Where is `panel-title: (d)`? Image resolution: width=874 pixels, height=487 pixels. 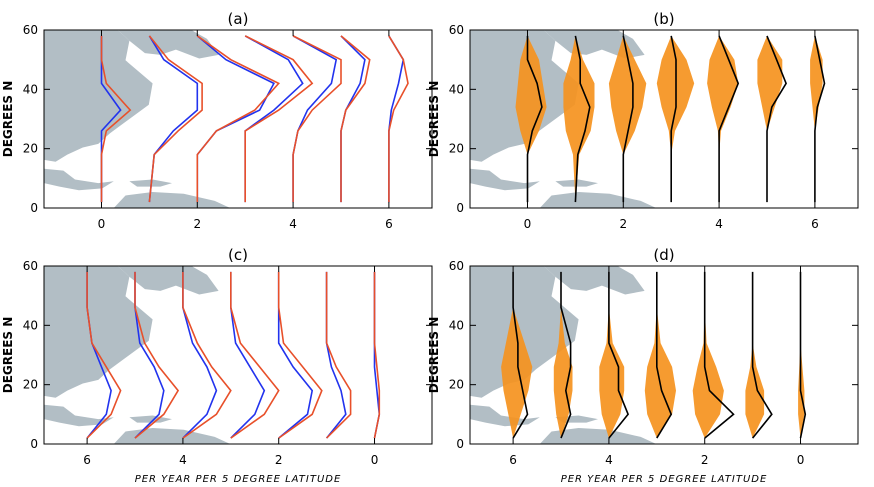
panel-title: (d) is located at coordinates (663, 255).